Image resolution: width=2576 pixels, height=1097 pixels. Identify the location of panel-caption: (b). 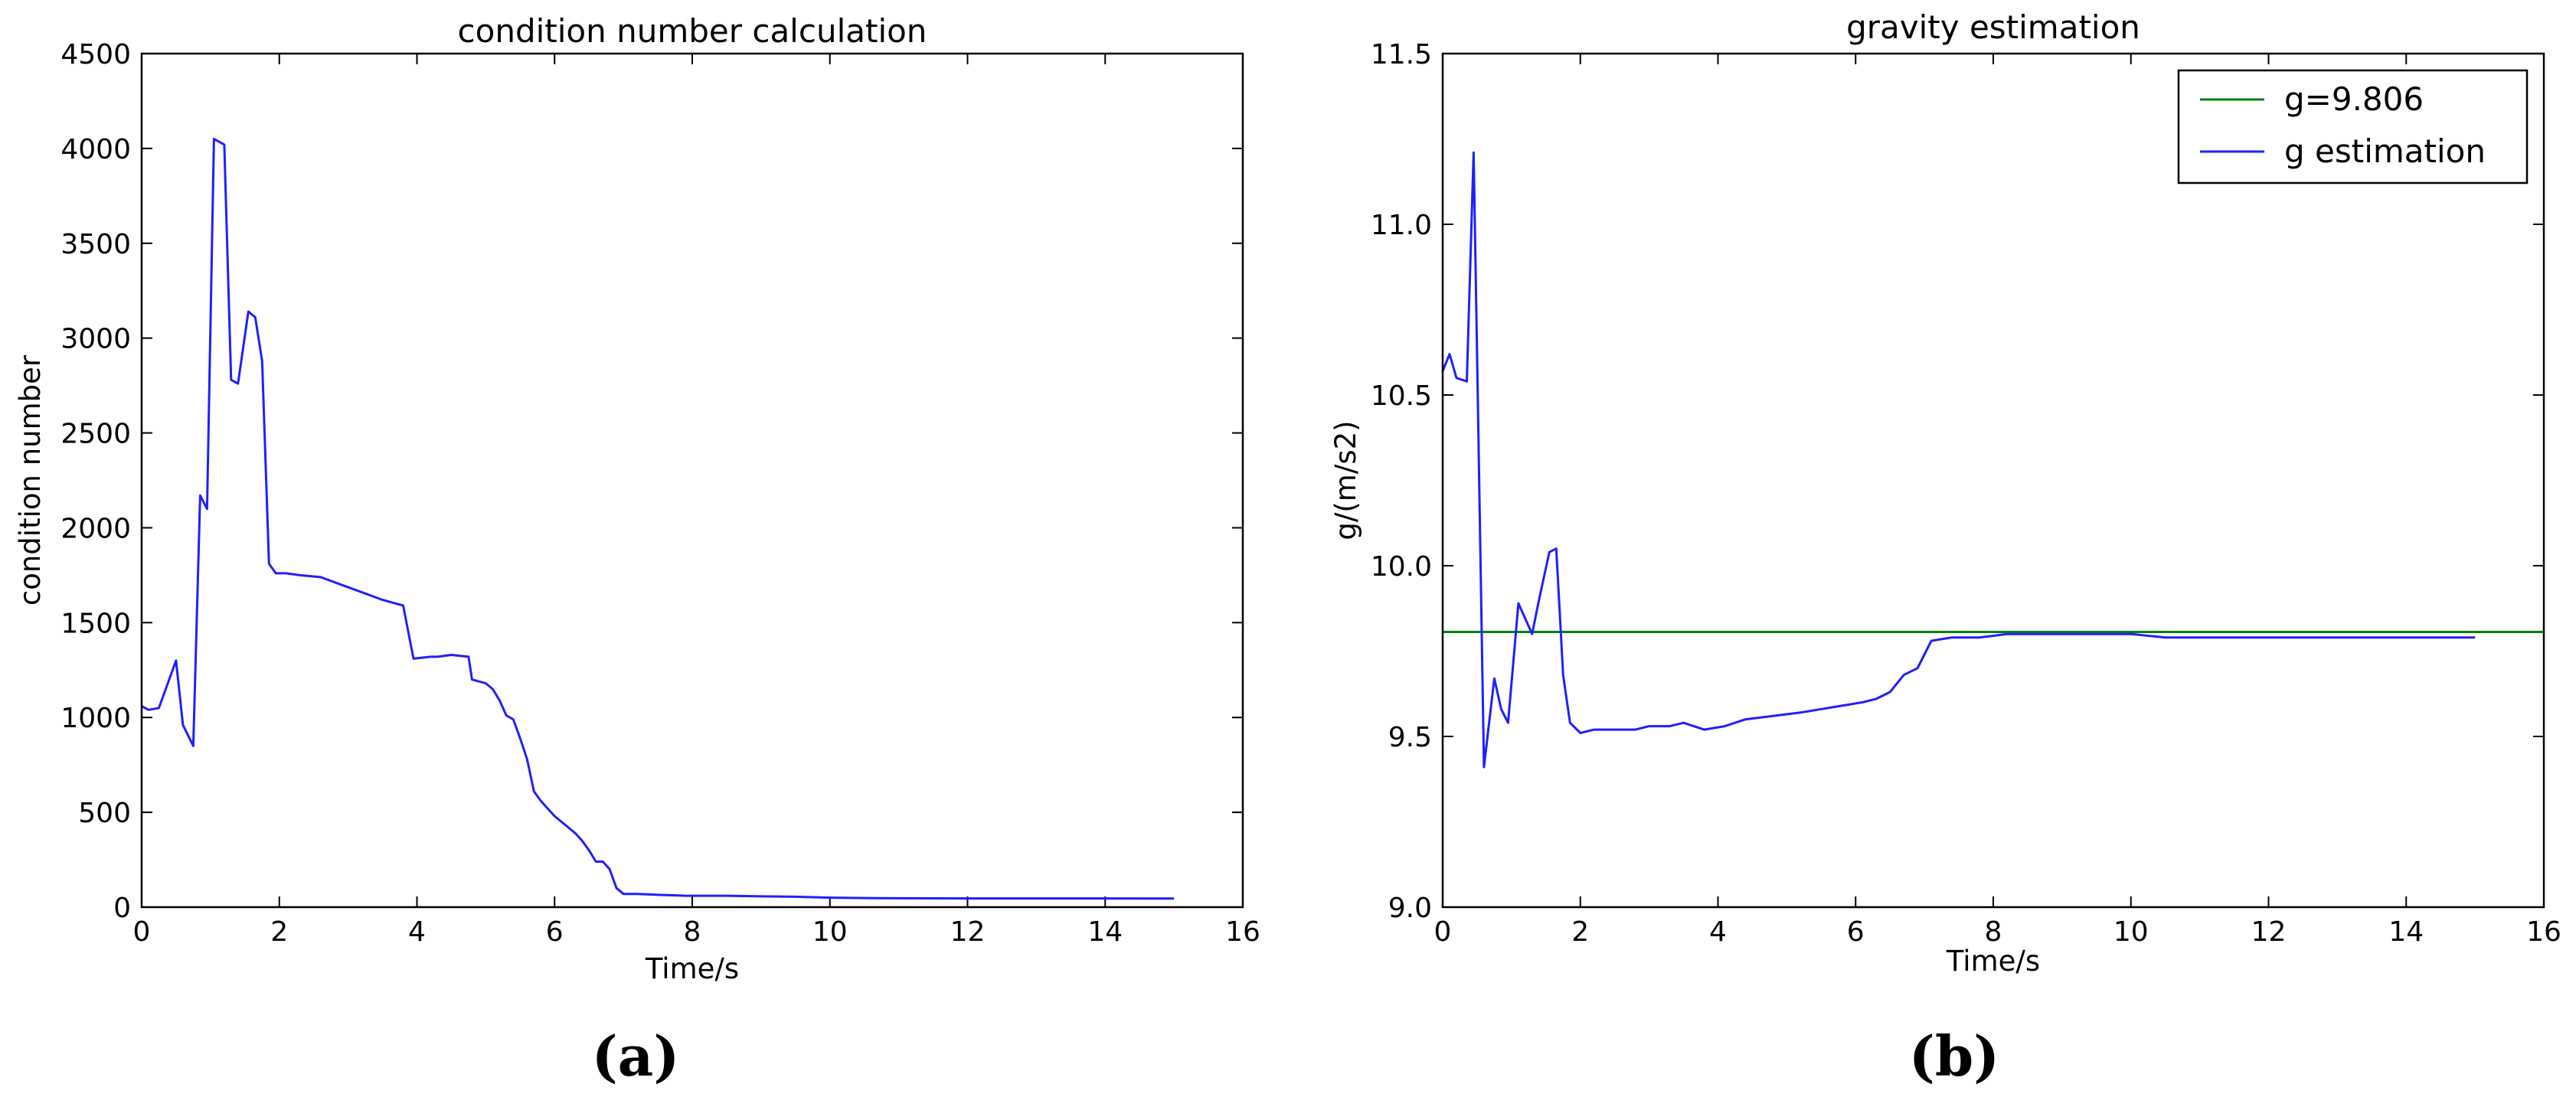
(1954, 1056).